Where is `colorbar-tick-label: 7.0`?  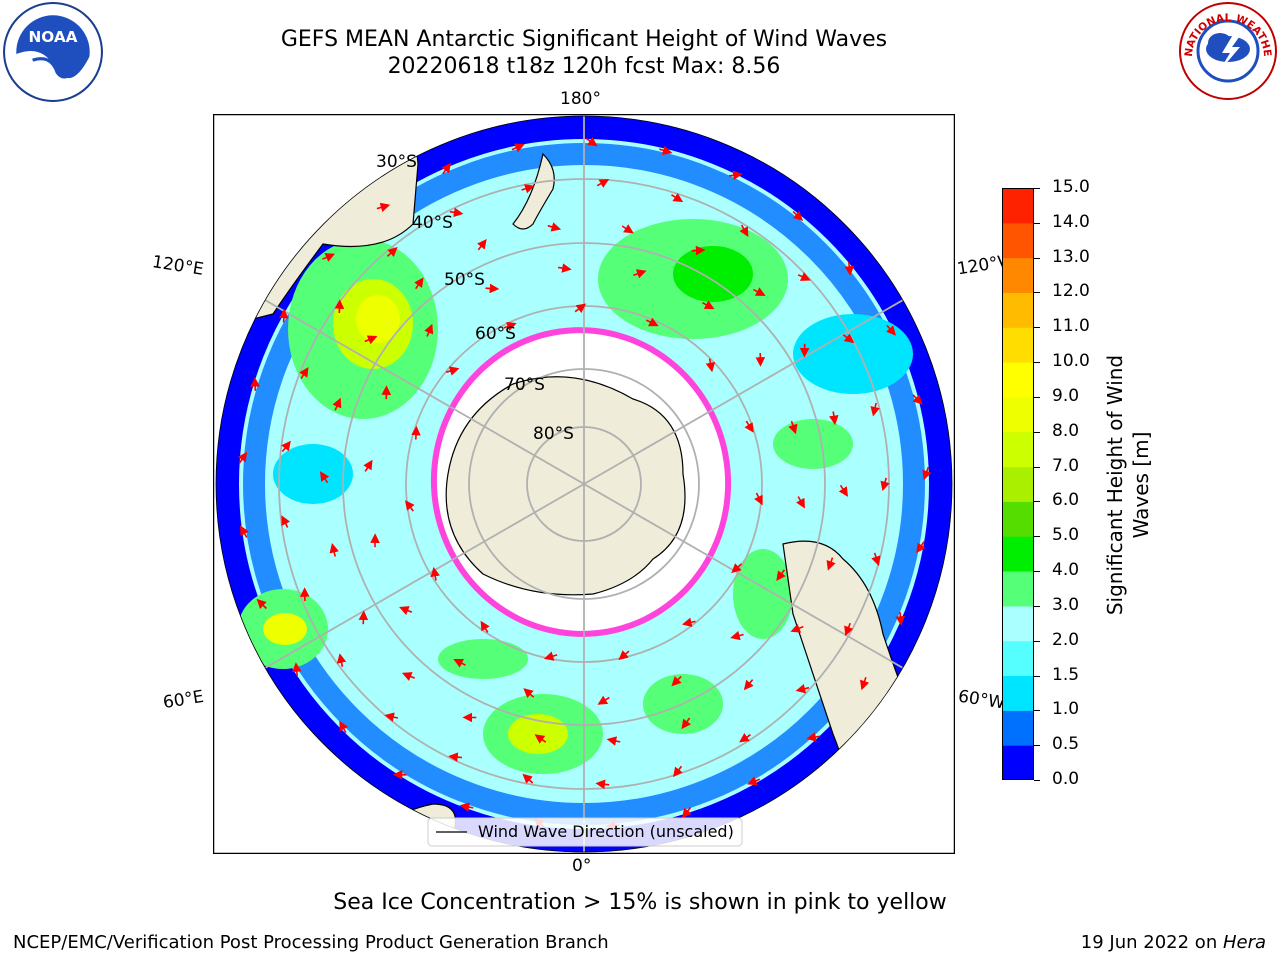
colorbar-tick-label: 7.0 is located at coordinates (1066, 465).